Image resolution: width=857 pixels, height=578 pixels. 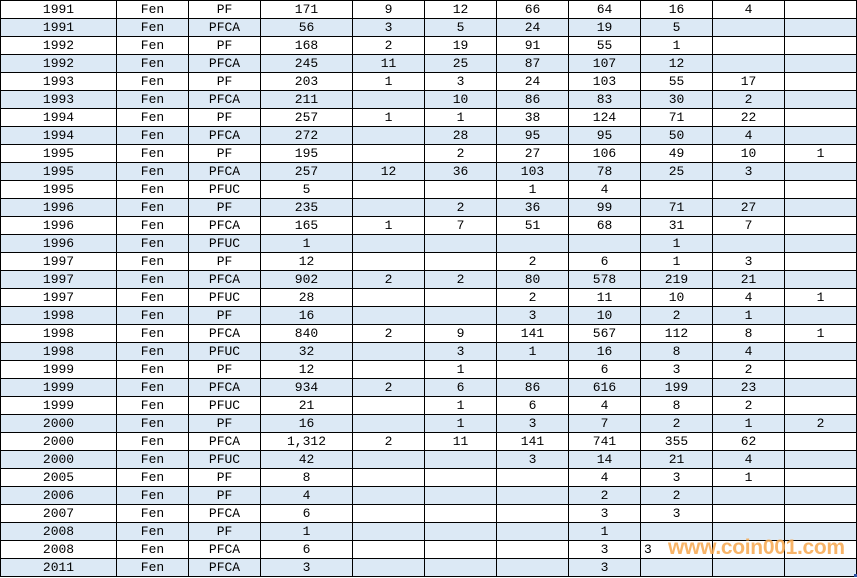 What do you see at coordinates (676, 225) in the screenshot?
I see `table-cell: 31` at bounding box center [676, 225].